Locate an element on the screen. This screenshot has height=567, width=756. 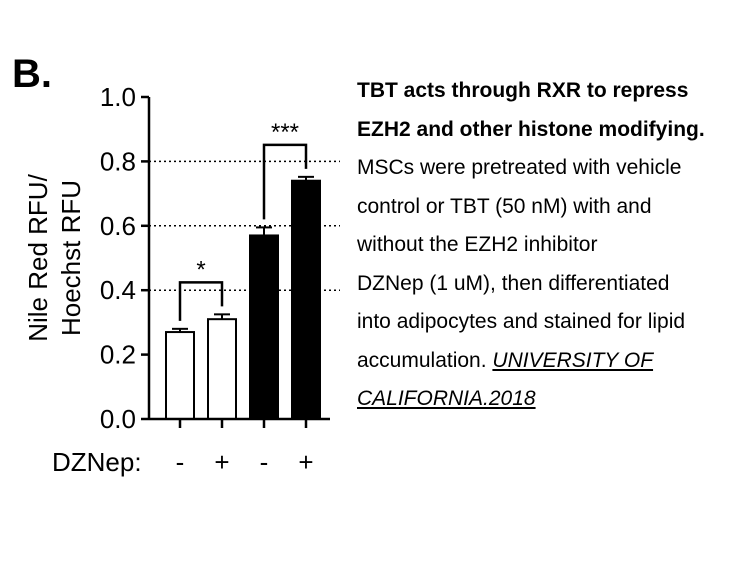
caption-line-4: DZNep (1 uM), then differentiated is located at coordinates (513, 283).